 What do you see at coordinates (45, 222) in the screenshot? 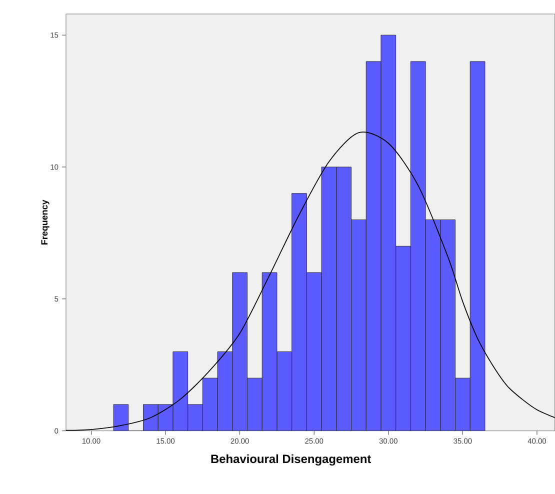
I see `y-axis-title: Frequency` at bounding box center [45, 222].